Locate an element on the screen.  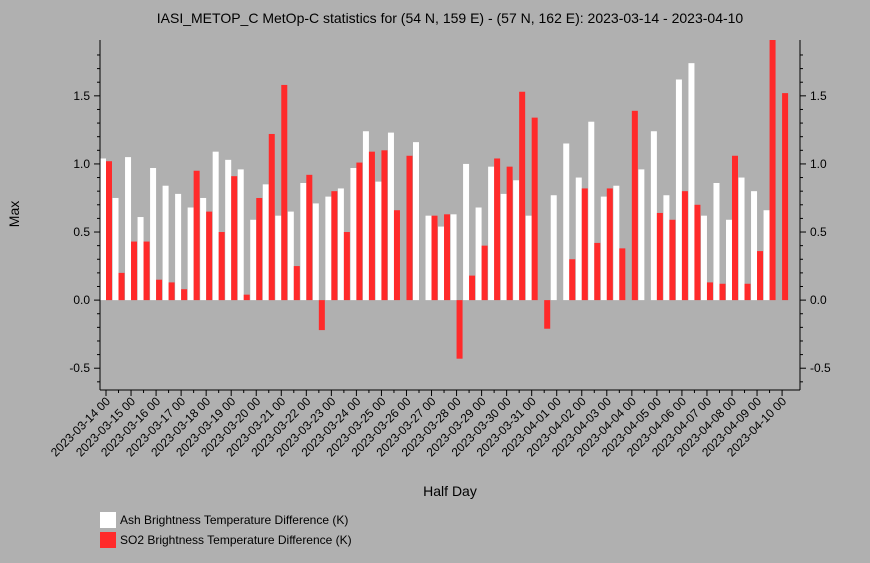
x-axis-label: Half Day is located at coordinates (450, 491).